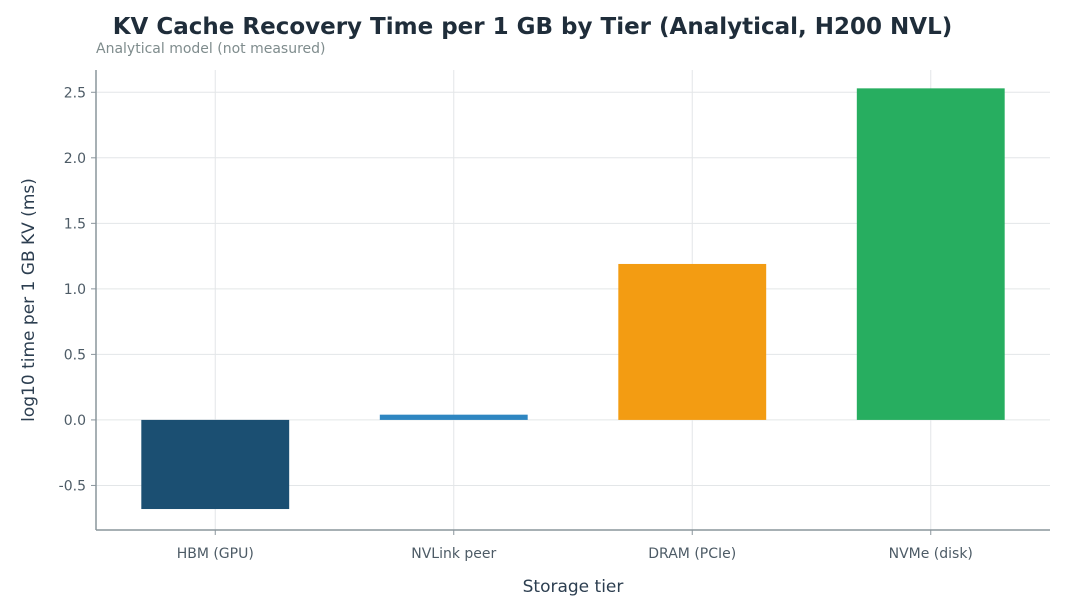  What do you see at coordinates (75, 421) in the screenshot?
I see `y-tick-label: 0.0` at bounding box center [75, 421].